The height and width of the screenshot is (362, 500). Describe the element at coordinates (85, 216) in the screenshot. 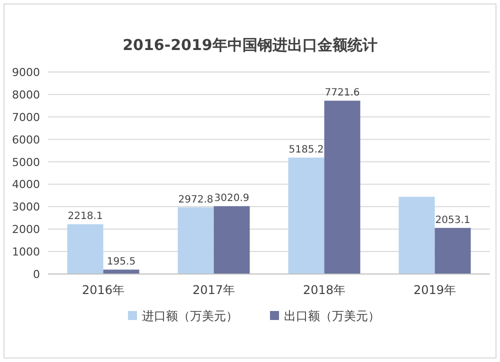

I see `data-label: 2218.1` at that location.